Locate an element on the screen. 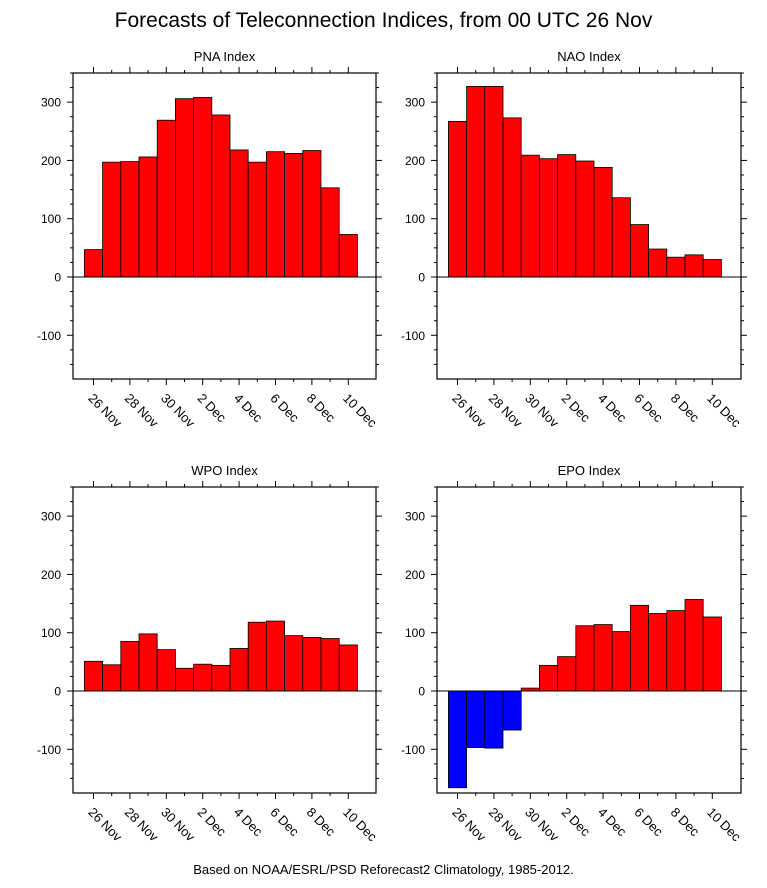 The height and width of the screenshot is (888, 767). wpo-xtick-label: 26 Nov is located at coordinates (105, 825).